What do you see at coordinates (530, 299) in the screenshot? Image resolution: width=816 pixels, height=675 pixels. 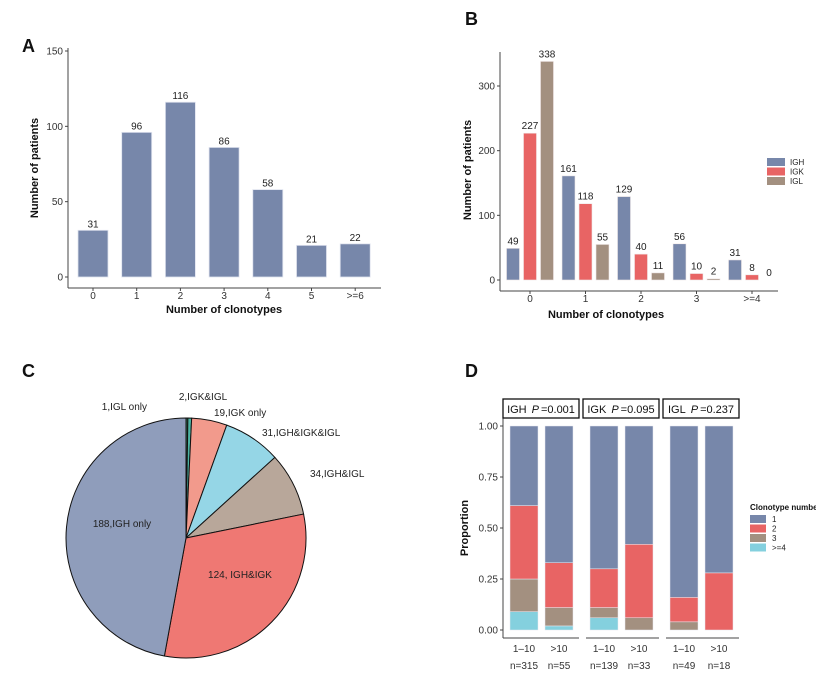 I see `x-tick-label-b: 0` at bounding box center [530, 299].